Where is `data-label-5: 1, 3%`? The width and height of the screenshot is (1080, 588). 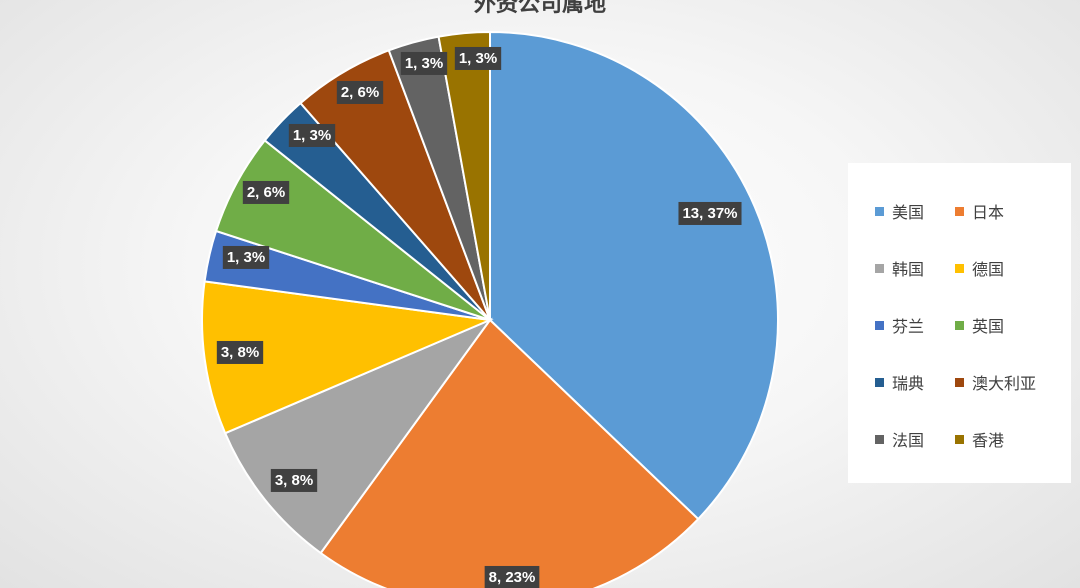
data-label-5: 1, 3% is located at coordinates (246, 257).